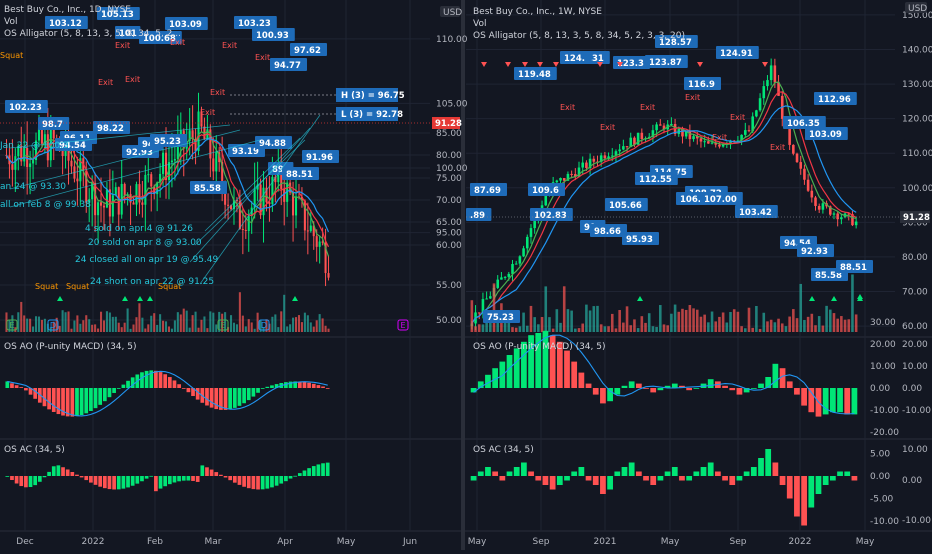 The width and height of the screenshot is (932, 554). What do you see at coordinates (128, 34) in the screenshot?
I see `left-badge-value: 101` at bounding box center [128, 34].